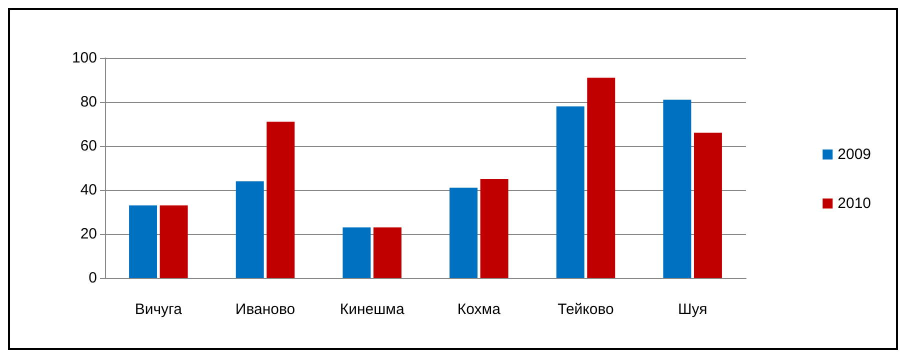 The image size is (906, 358). What do you see at coordinates (88, 190) in the screenshot?
I see `y-tick-label: 40` at bounding box center [88, 190].